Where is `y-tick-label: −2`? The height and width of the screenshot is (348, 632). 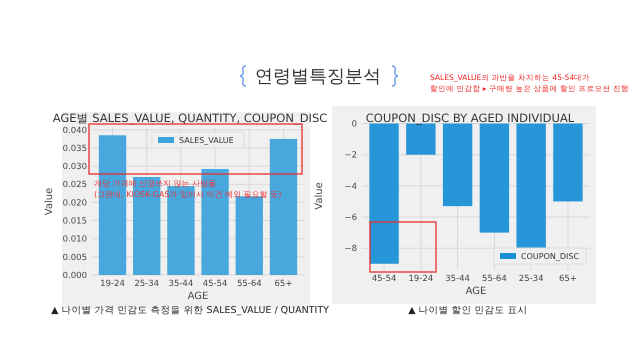 y-tick-label: −2 is located at coordinates (350, 155).